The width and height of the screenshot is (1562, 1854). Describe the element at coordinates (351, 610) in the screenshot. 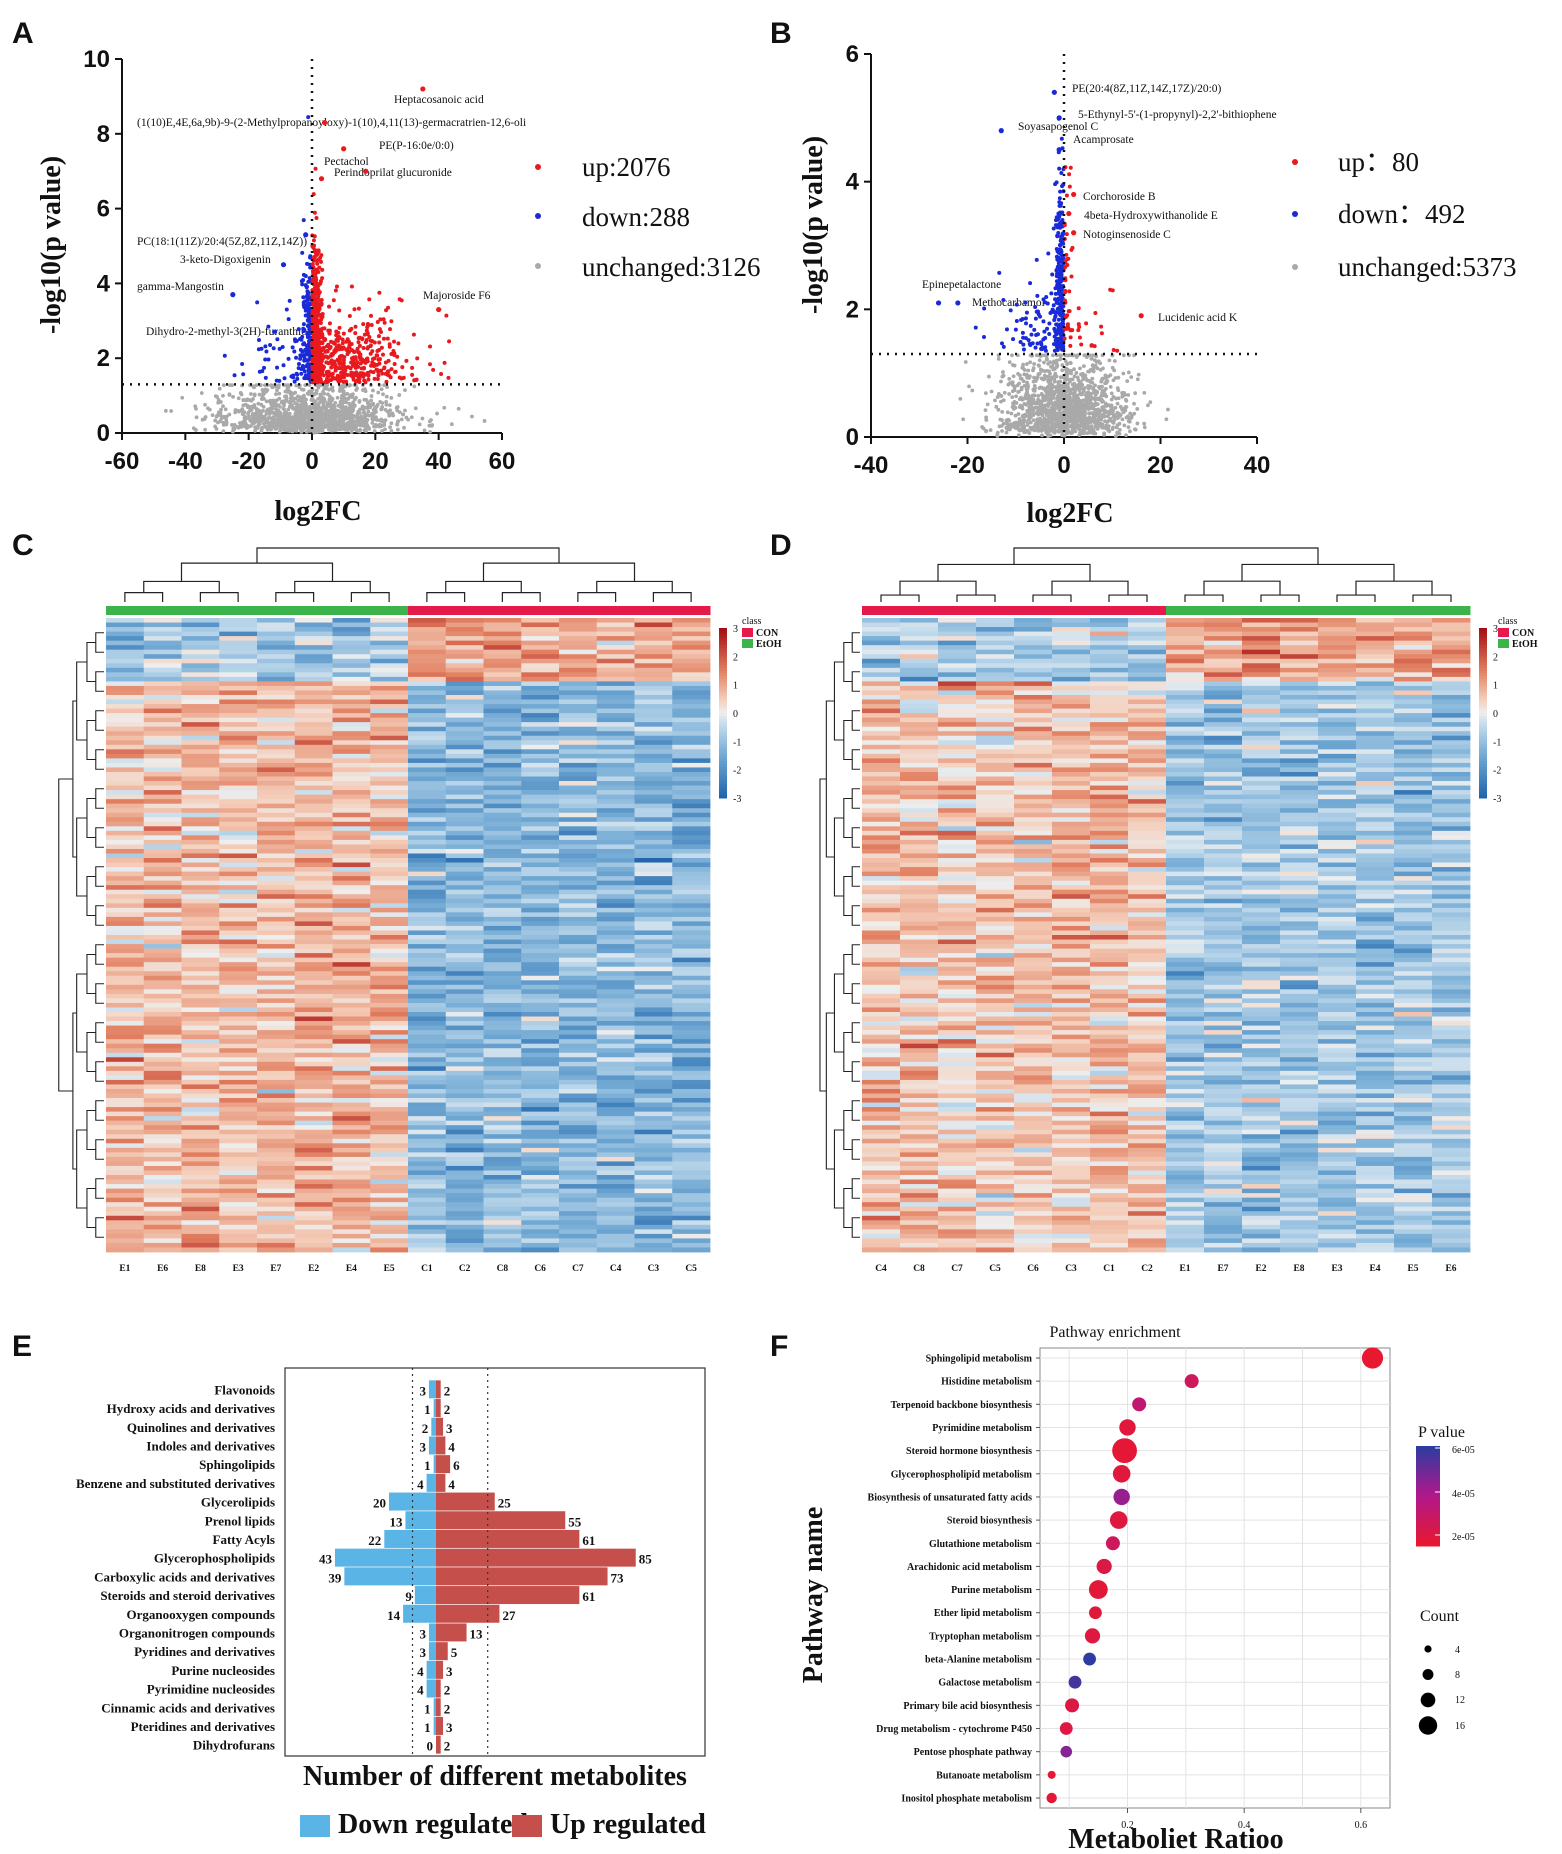

I see `class-bar-cell` at that location.